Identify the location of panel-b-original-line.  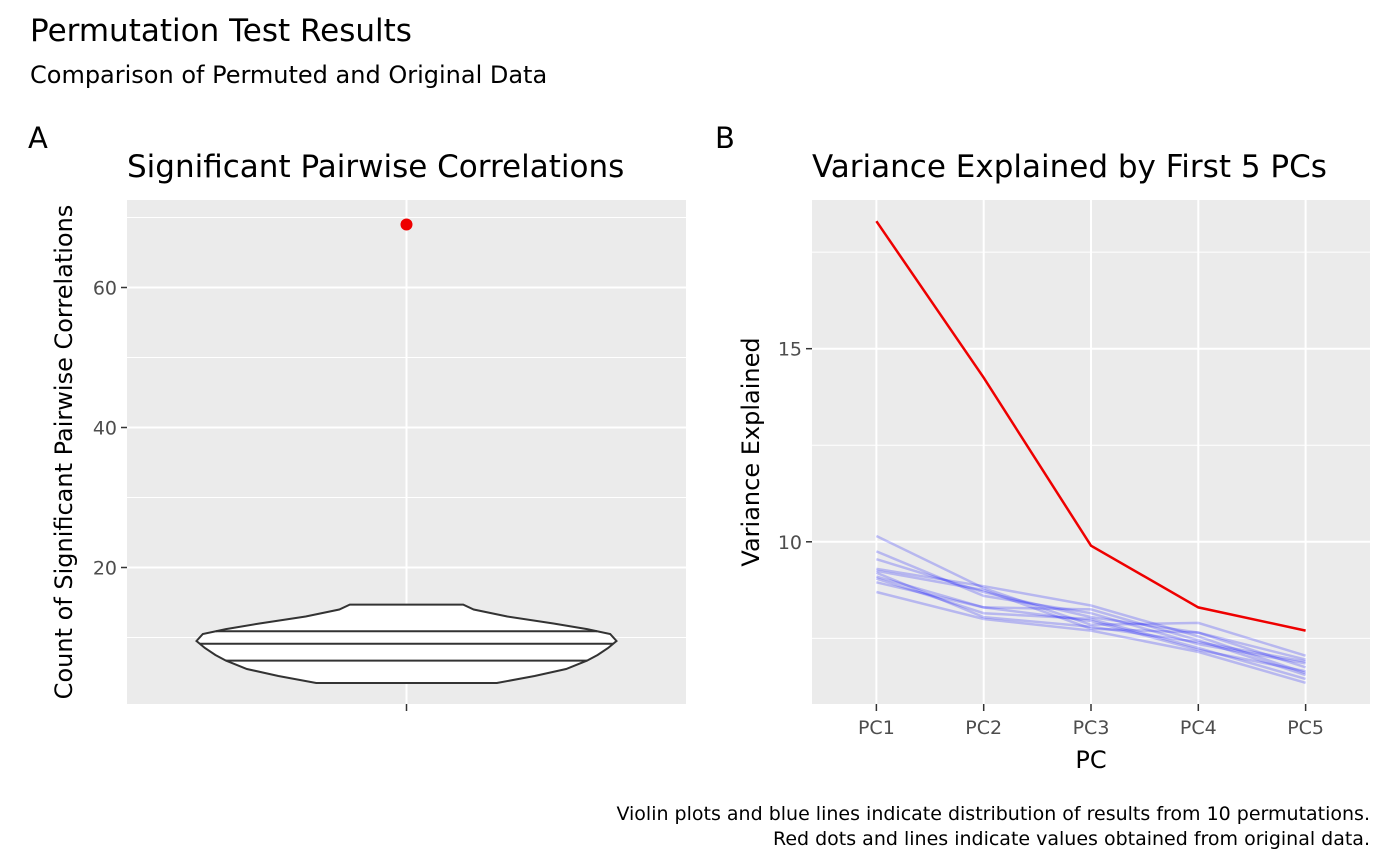
(1090, 426).